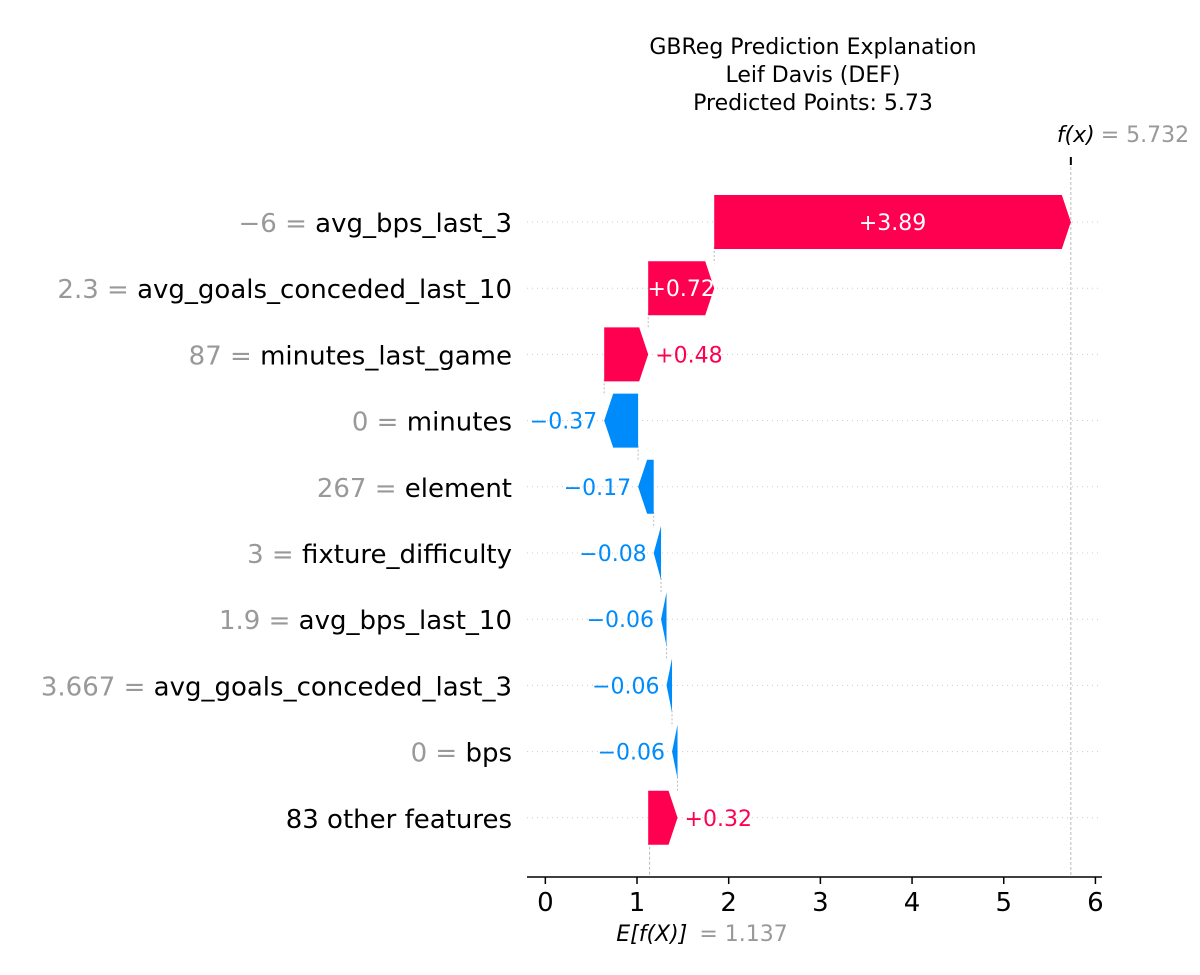  I want to click on x-tick-label-2: 2, so click(728, 903).